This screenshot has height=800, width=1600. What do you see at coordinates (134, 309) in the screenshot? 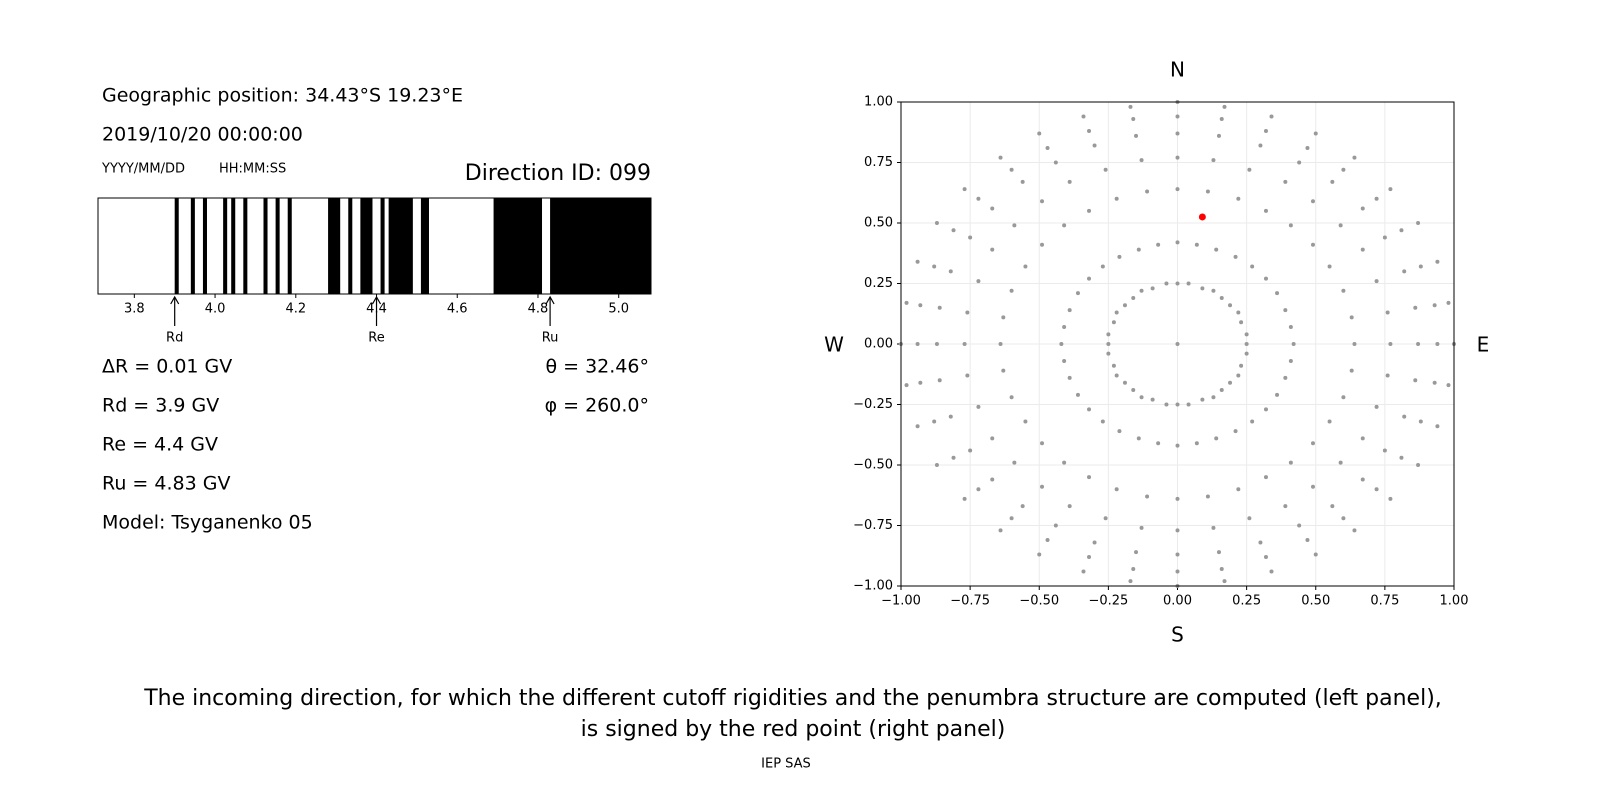
I see `x-tick-label: 3.8` at bounding box center [134, 309].